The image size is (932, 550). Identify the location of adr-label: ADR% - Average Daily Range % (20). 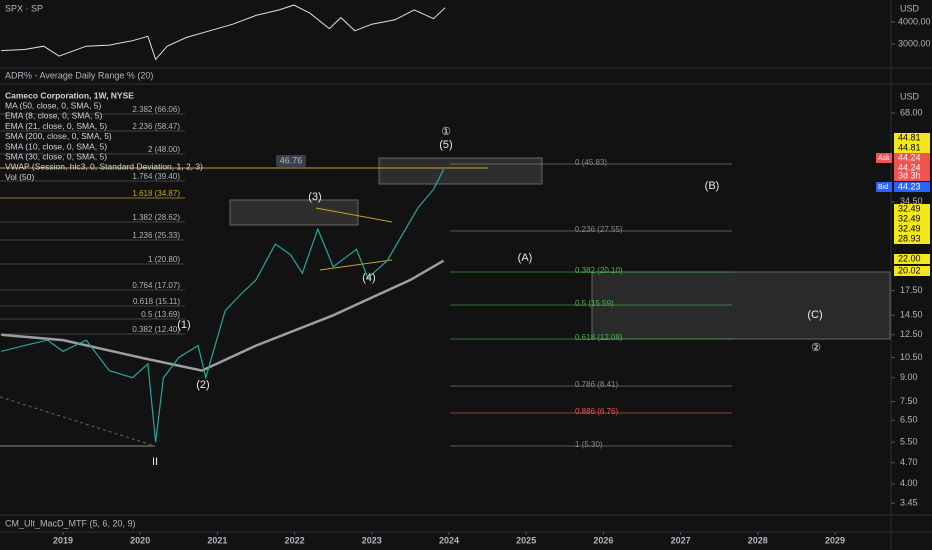
(79, 75).